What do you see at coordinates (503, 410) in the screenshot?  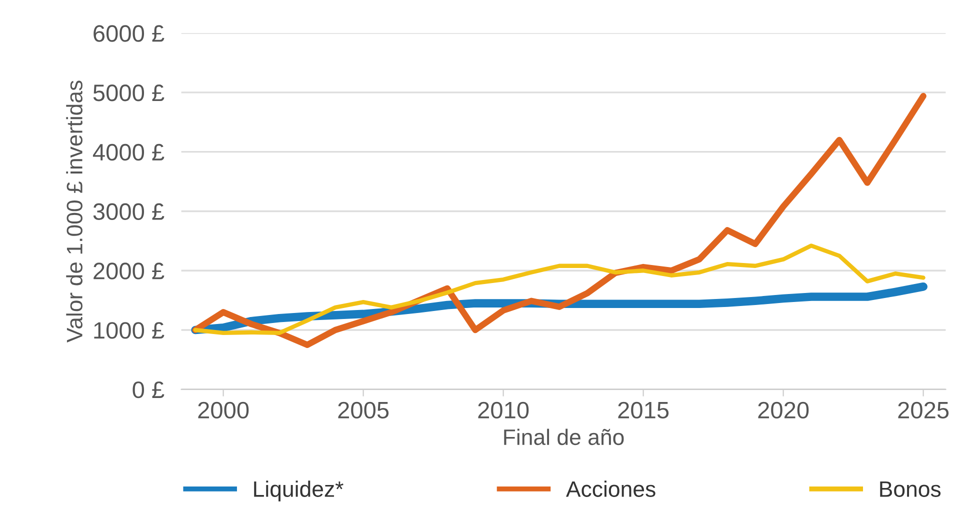 I see `x-tick-label: 2010` at bounding box center [503, 410].